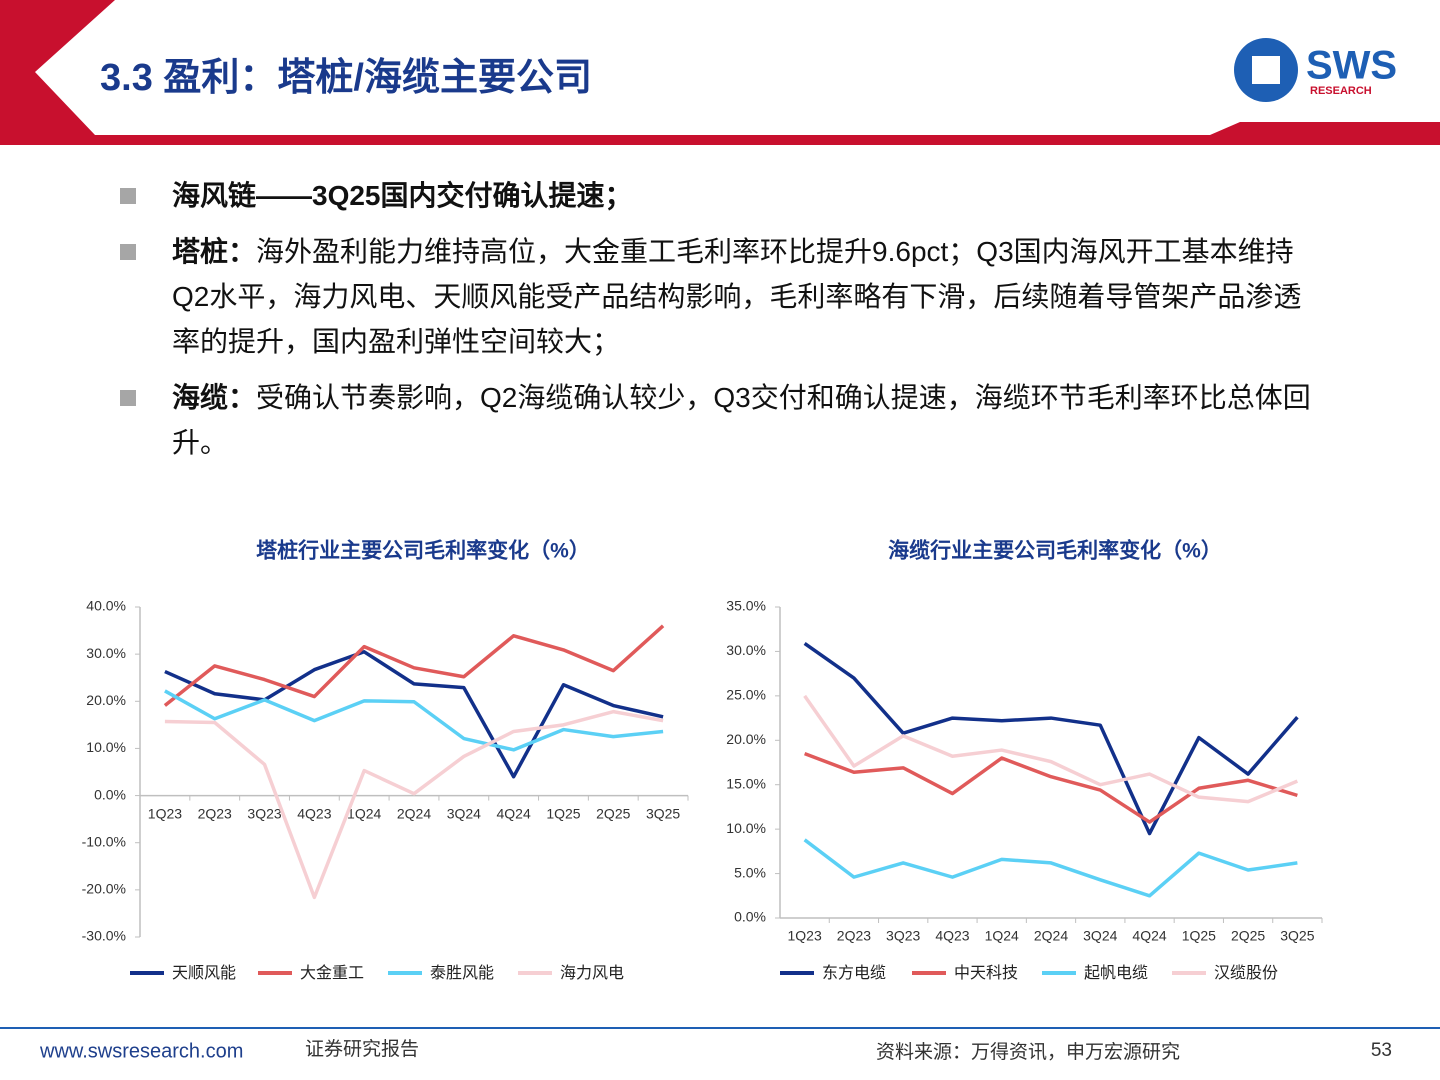  What do you see at coordinates (746, 695) in the screenshot?
I see `y-tick-label: 25.0%` at bounding box center [746, 695].